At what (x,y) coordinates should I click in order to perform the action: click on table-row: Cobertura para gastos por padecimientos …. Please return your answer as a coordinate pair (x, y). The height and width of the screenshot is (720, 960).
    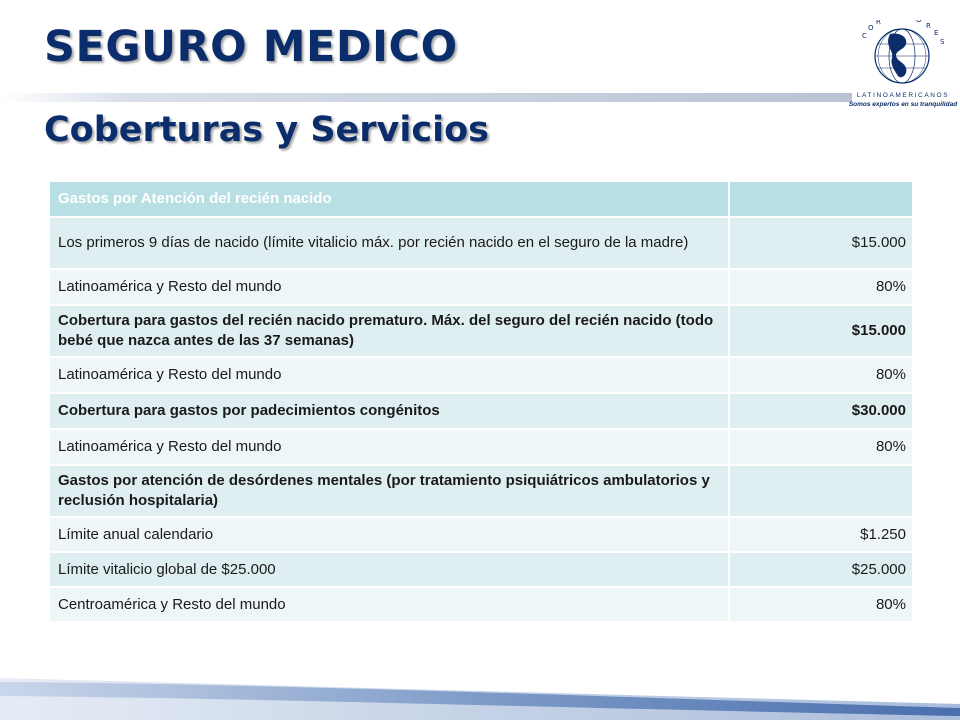
    Looking at the image, I should click on (481, 411).